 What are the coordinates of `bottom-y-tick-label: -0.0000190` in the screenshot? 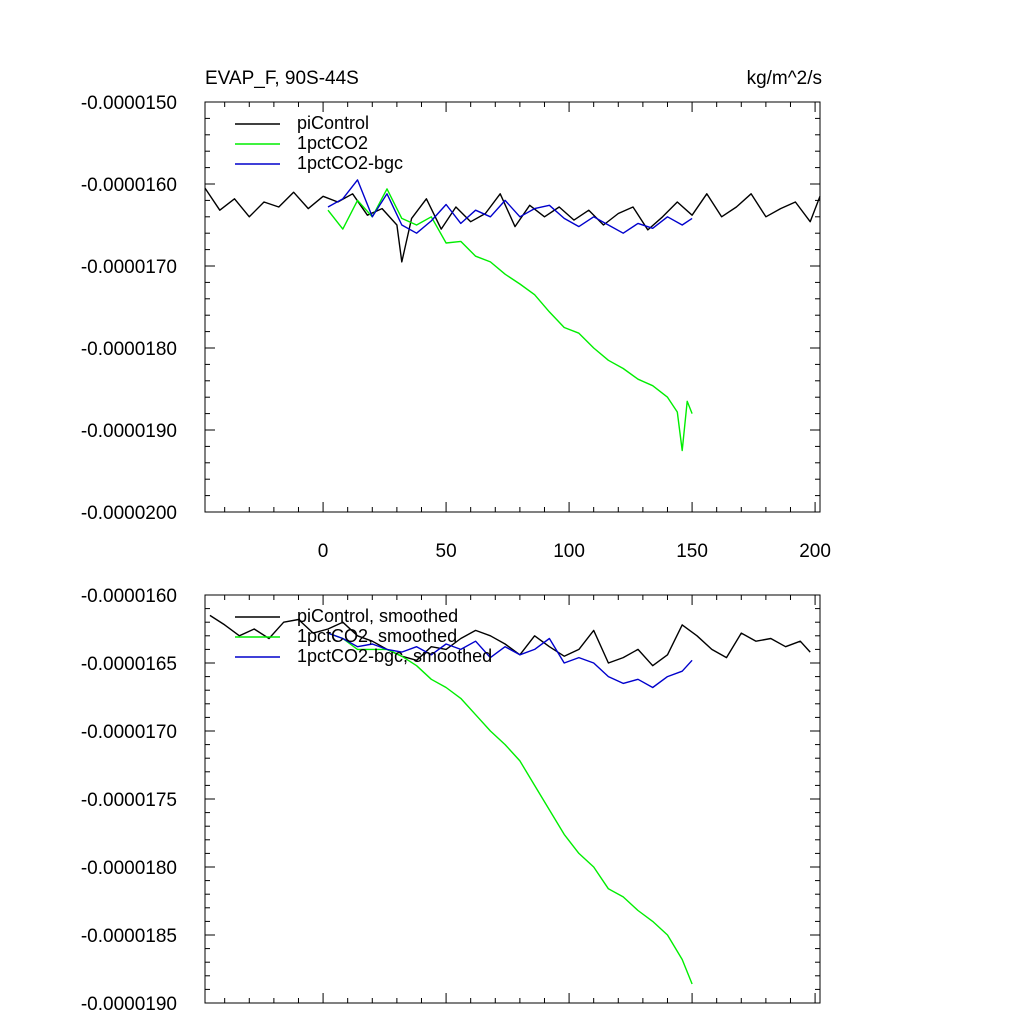 It's located at (129, 1004).